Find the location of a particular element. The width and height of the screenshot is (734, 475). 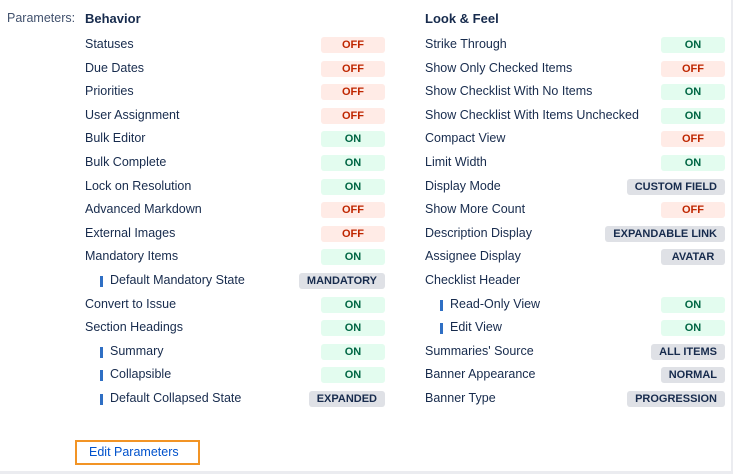

parameter-row: Due Dates OFF is located at coordinates (235, 69).